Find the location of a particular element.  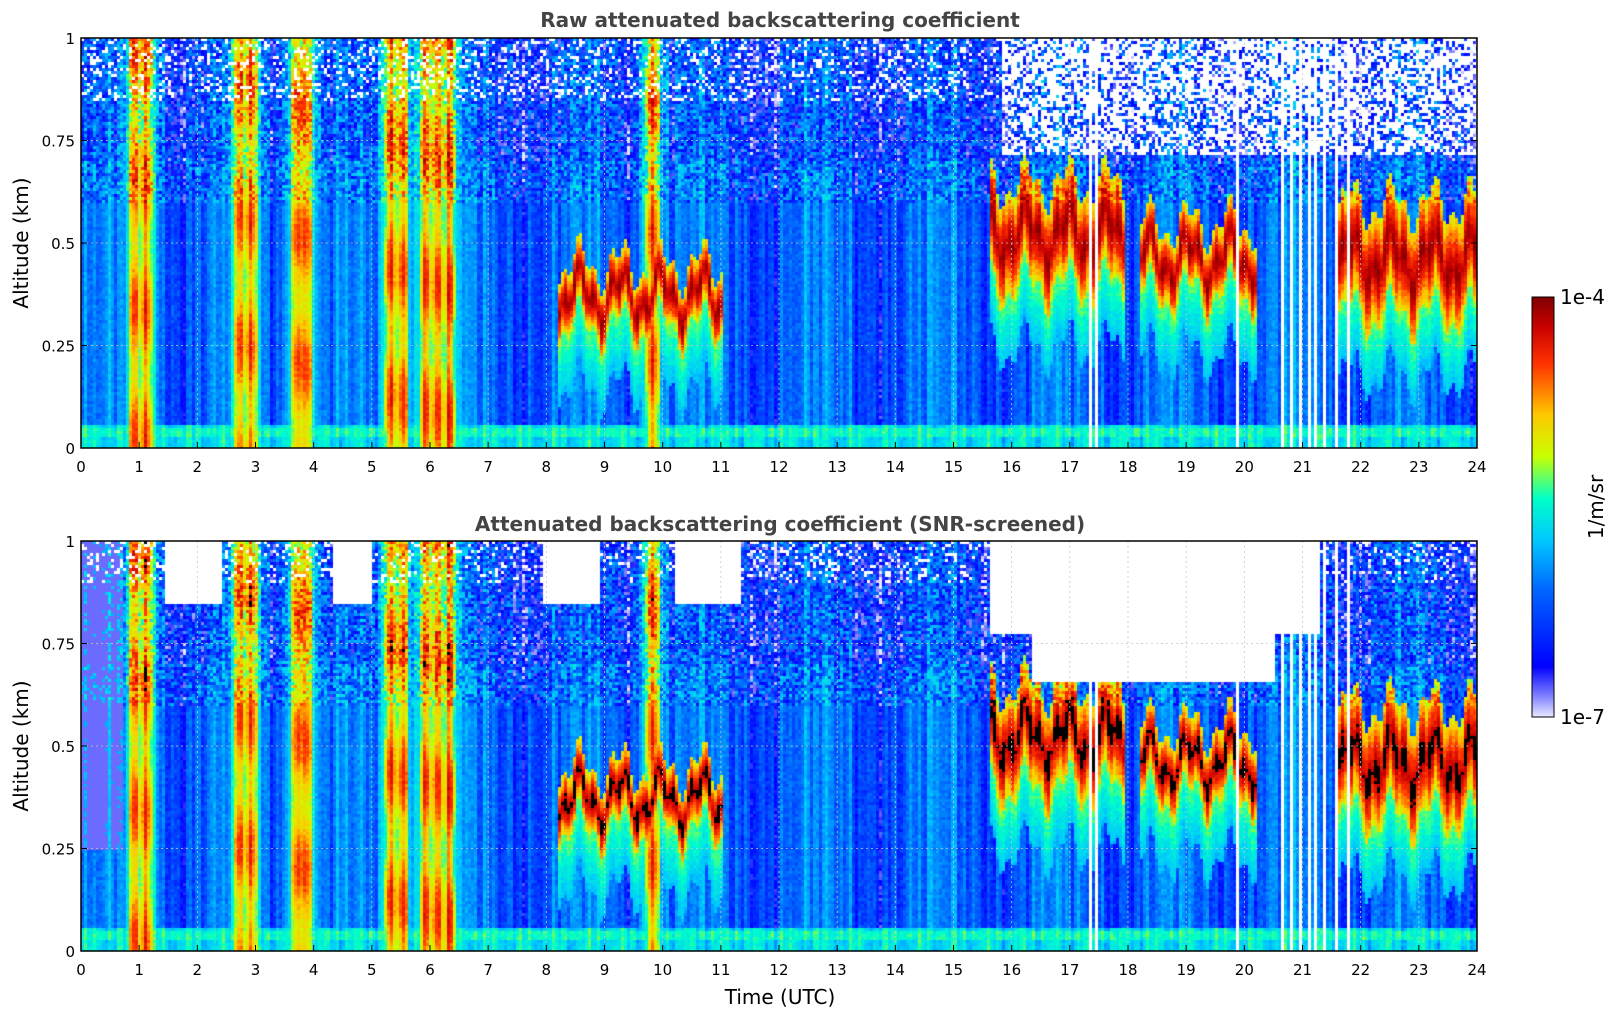

colorbar: 1e-4 1e-7 1/m/sr is located at coordinates (1569, 507).